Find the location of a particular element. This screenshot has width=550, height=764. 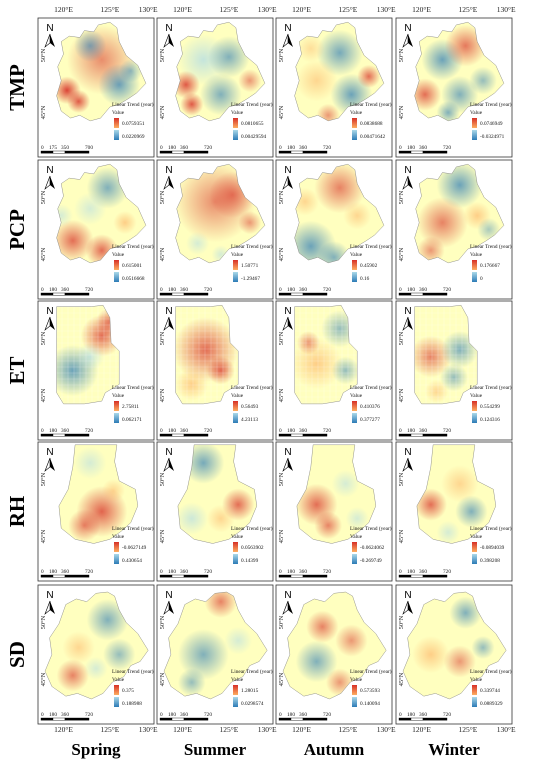

legend-max-value: 0.410376 is located at coordinates (370, 407).